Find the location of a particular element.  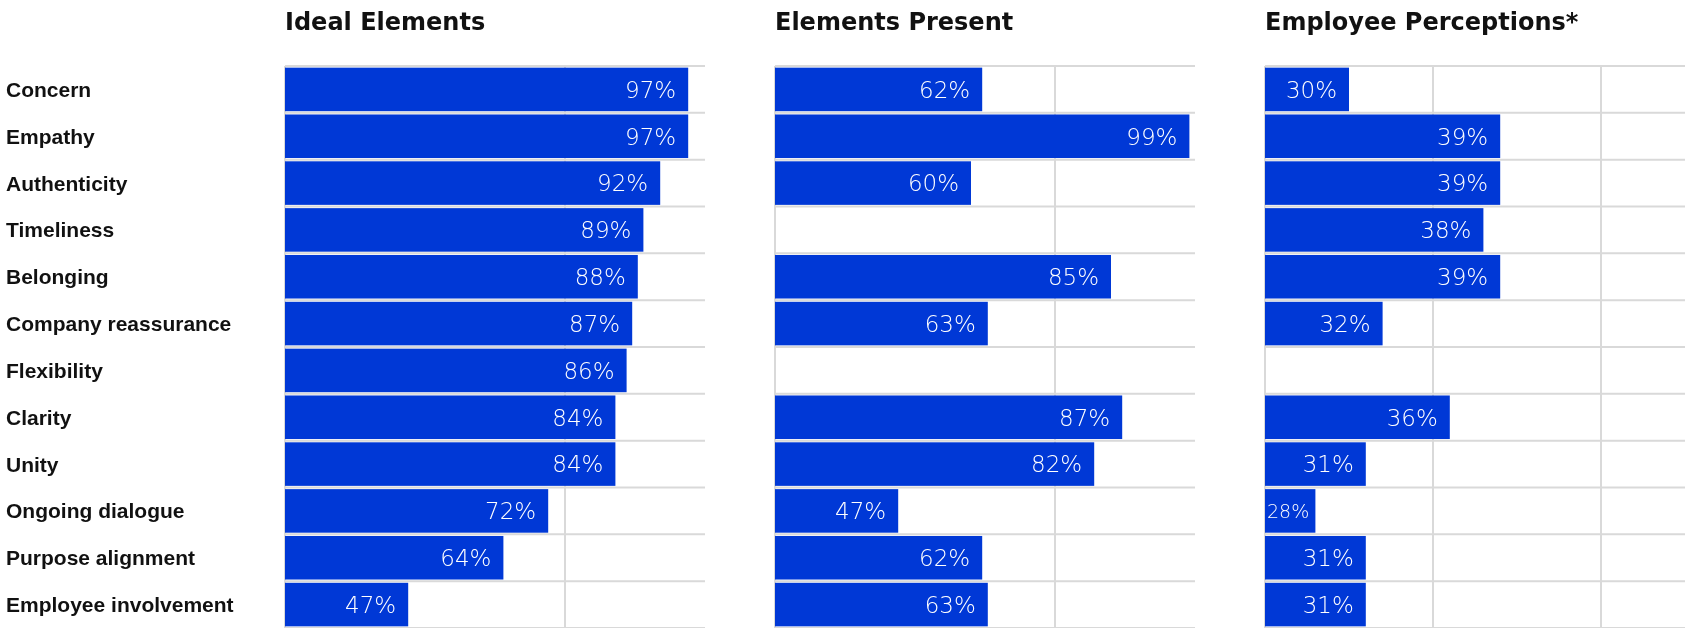

data-label: 88% is located at coordinates (600, 277).